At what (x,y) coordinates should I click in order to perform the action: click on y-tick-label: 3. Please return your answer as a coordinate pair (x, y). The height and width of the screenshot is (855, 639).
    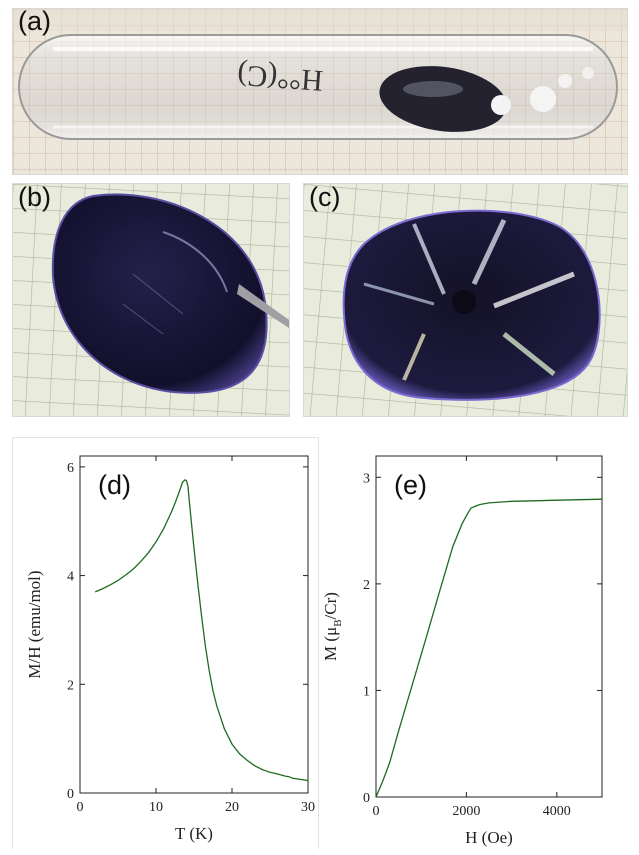
    Looking at the image, I should click on (366, 478).